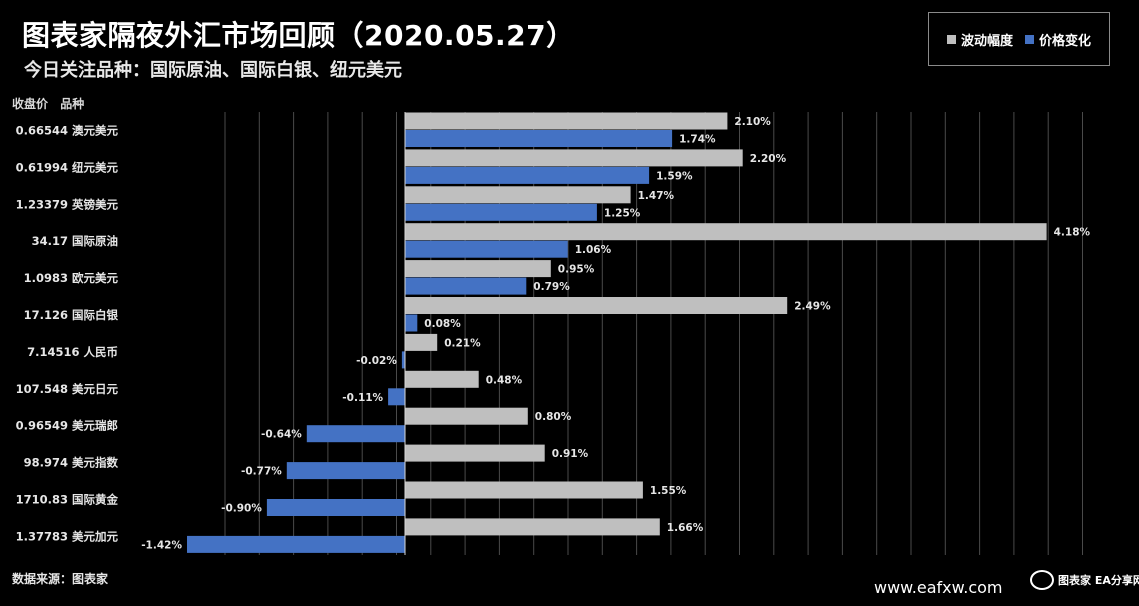 The image size is (1139, 606). Describe the element at coordinates (674, 176) in the screenshot. I see `price-change-value-label: 1.59%` at that location.